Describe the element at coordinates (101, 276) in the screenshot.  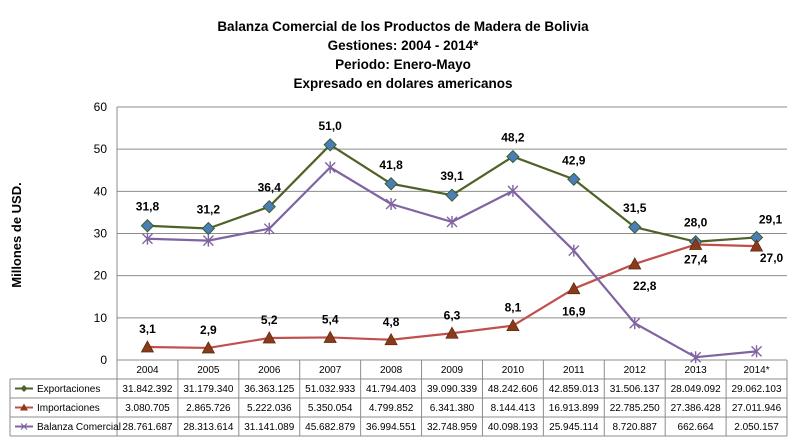
I see `y-tick-20: 20` at that location.